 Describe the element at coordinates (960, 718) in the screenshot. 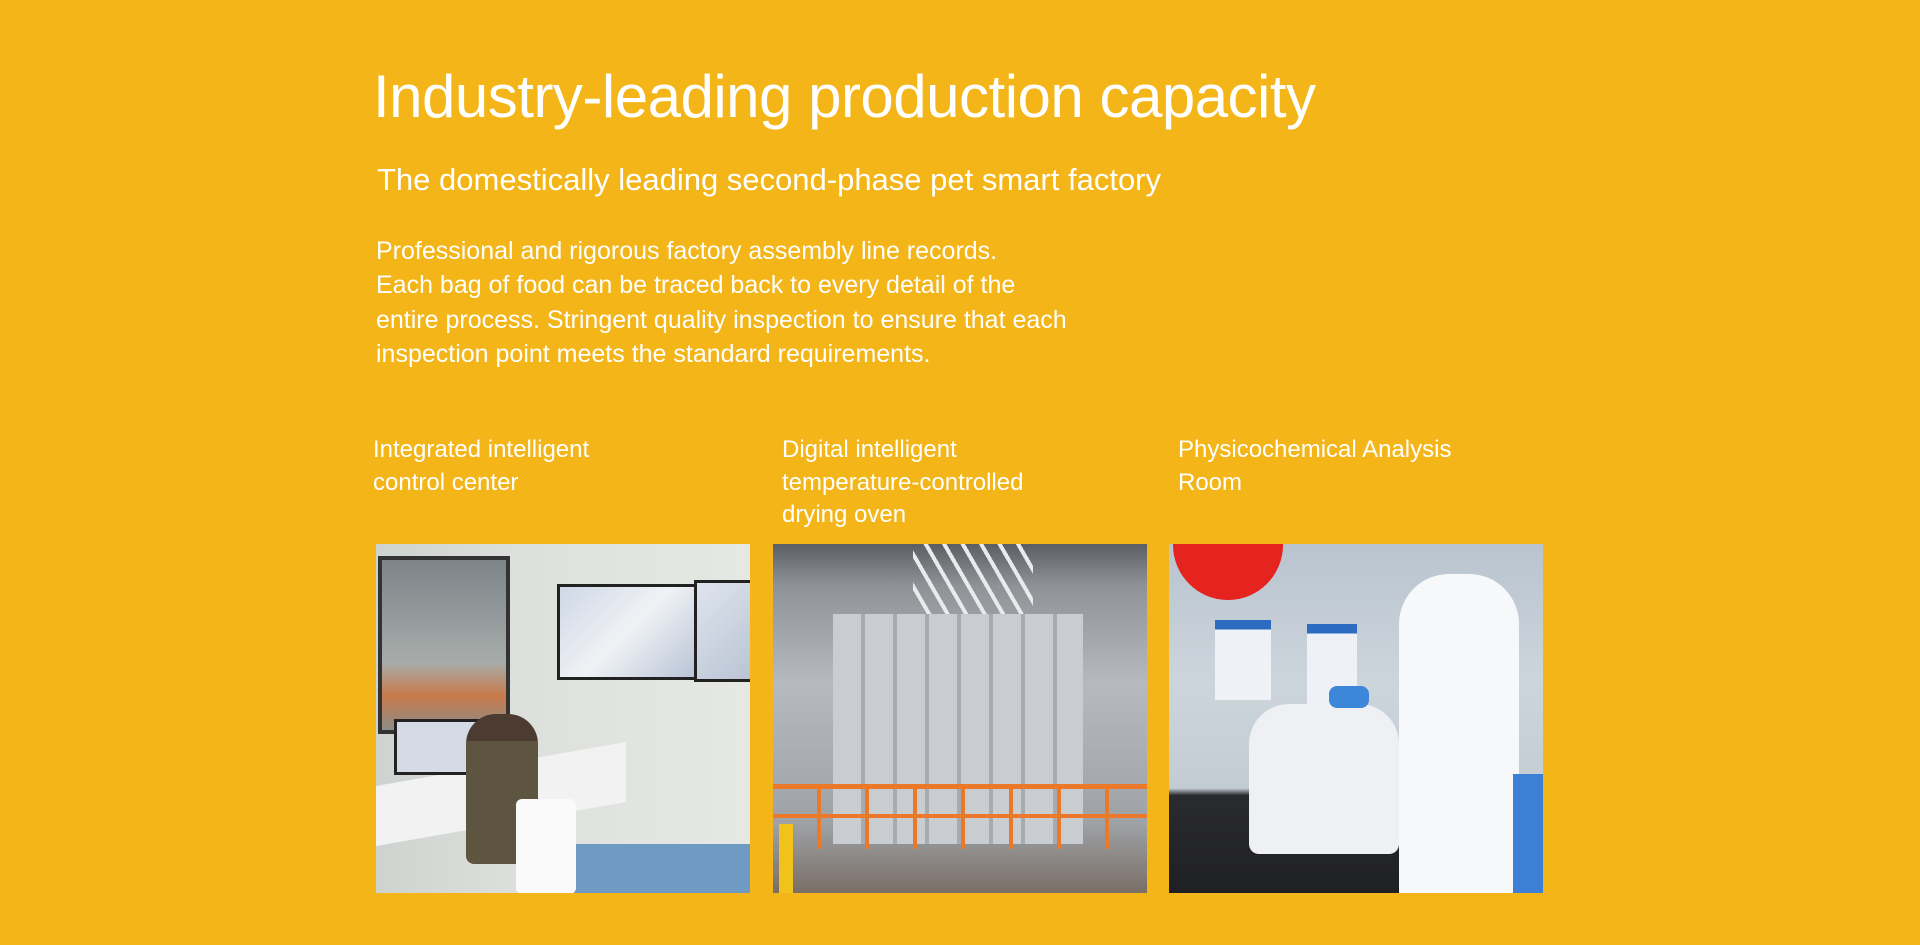

I see `drying-oven-photo` at that location.